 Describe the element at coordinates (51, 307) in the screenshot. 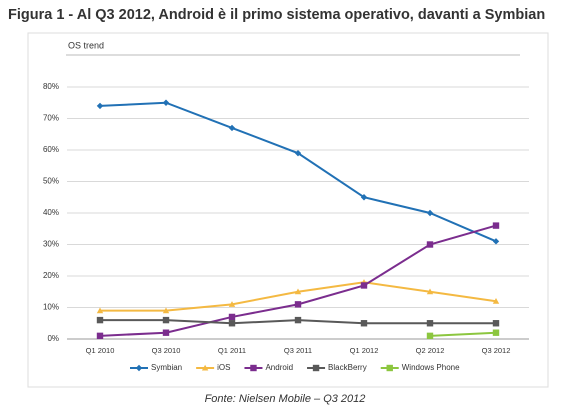

I see `y-tick-label: 10%` at that location.